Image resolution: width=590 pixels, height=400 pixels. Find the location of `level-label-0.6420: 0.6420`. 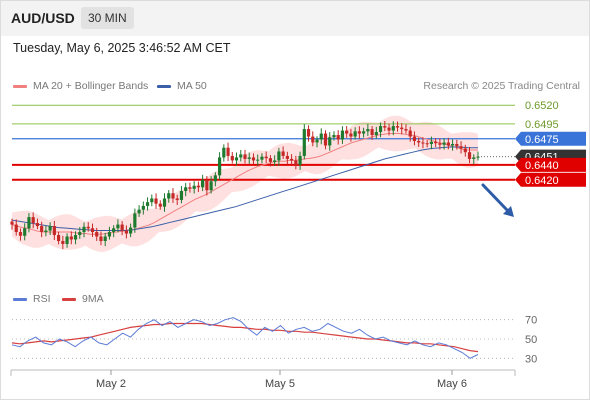

level-label-0.6420: 0.6420 is located at coordinates (542, 181).